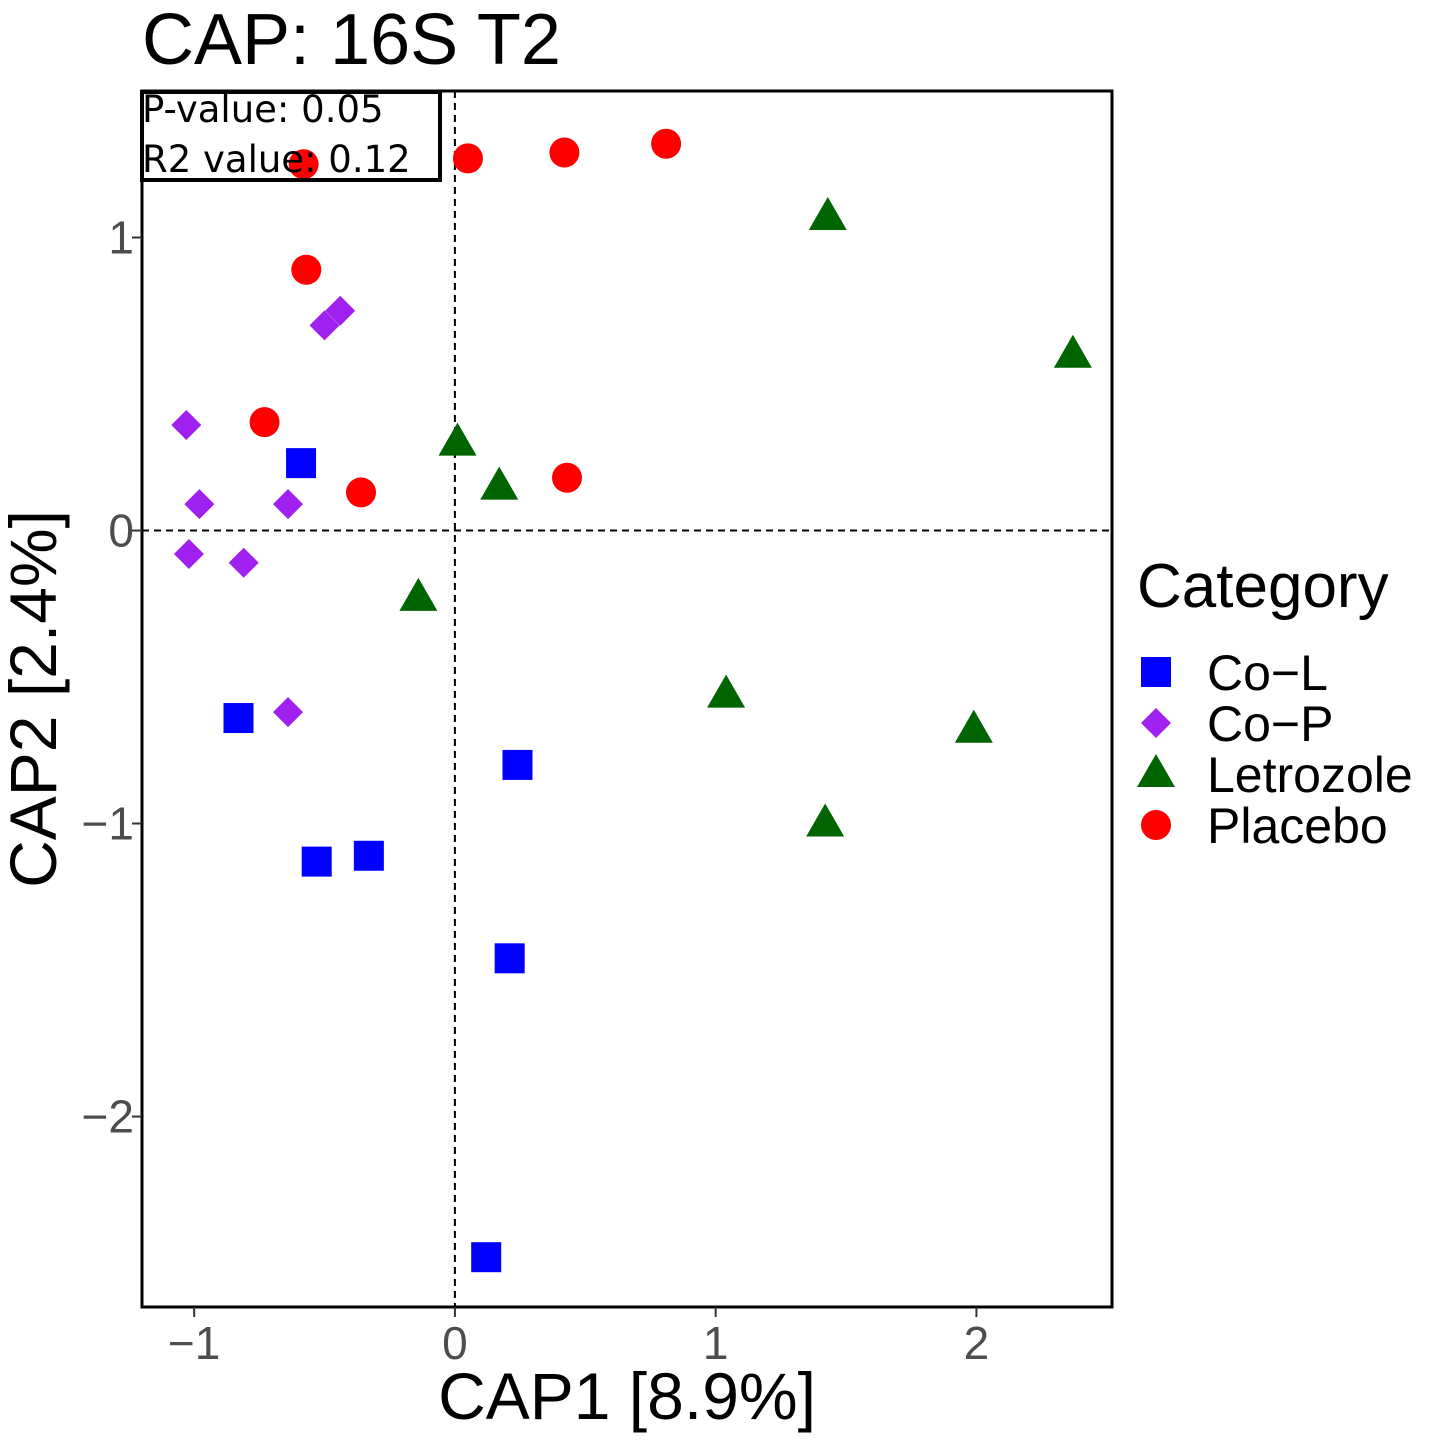 This screenshot has height=1440, width=1440. I want to click on legend-key-diamond, so click(1156, 723).